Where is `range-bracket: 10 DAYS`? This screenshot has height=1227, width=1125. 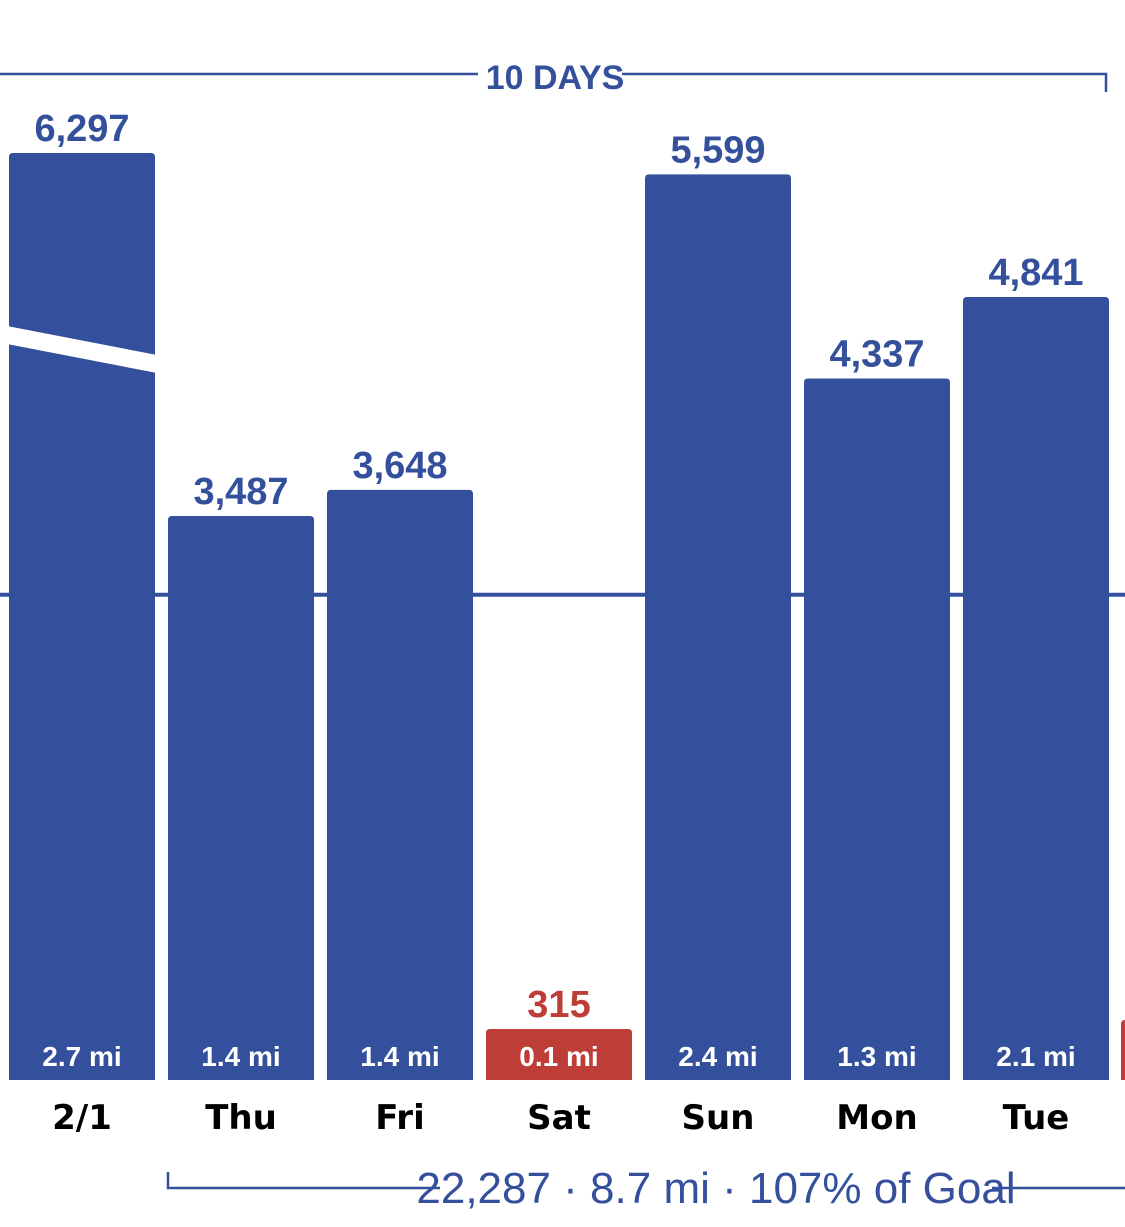 range-bracket: 10 DAYS is located at coordinates (554, 78).